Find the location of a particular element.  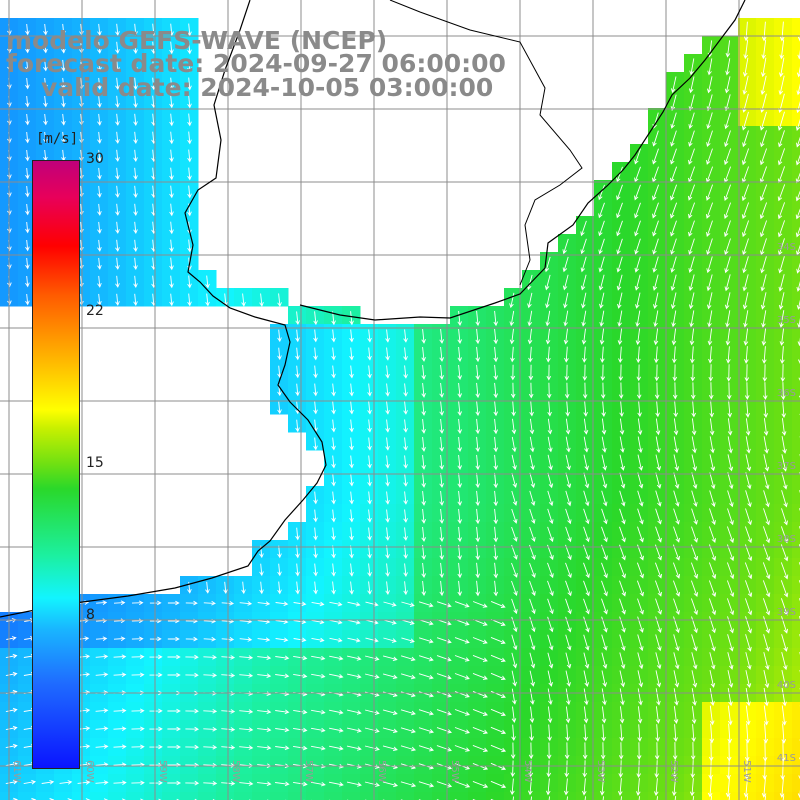

longitude-label: 59W is located at coordinates (162, 771).